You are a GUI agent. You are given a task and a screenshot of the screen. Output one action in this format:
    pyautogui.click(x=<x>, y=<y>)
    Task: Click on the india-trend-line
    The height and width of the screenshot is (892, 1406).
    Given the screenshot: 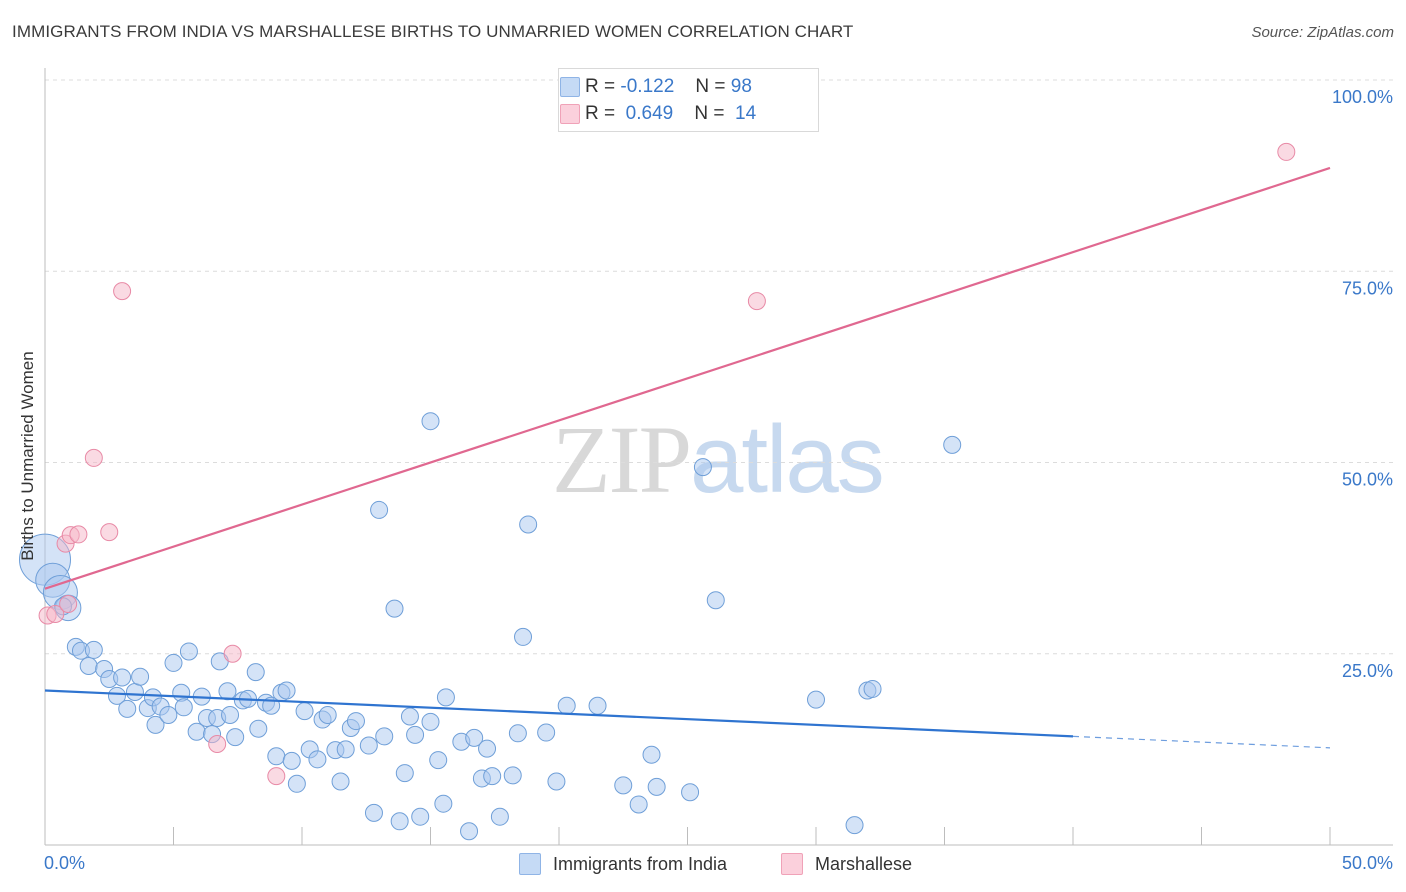 What is the action you would take?
    pyautogui.click(x=559, y=713)
    